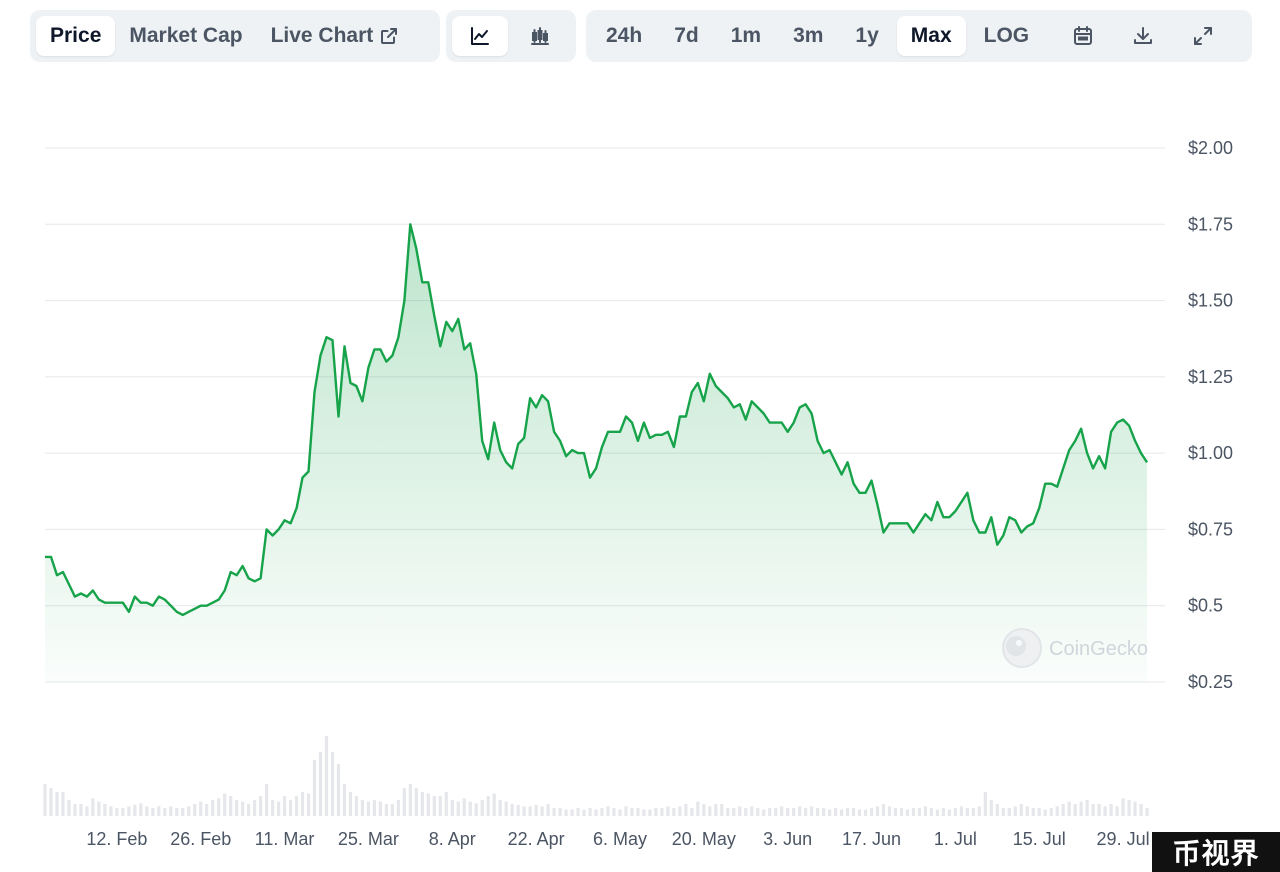 Image resolution: width=1280 pixels, height=872 pixels. Describe the element at coordinates (1083, 36) in the screenshot. I see `calendar-button` at that location.